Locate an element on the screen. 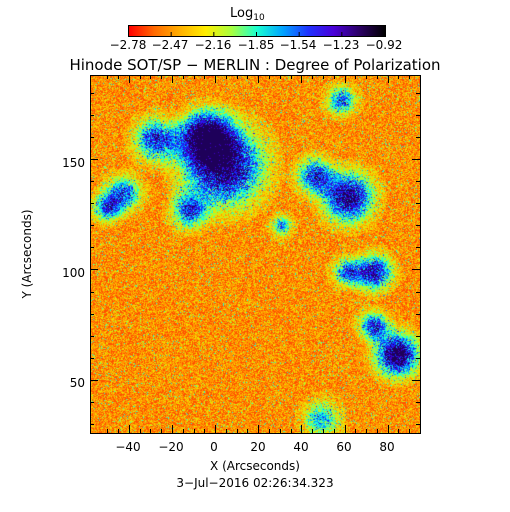  x-axis-label: X (Arcseconds) is located at coordinates (255, 466).